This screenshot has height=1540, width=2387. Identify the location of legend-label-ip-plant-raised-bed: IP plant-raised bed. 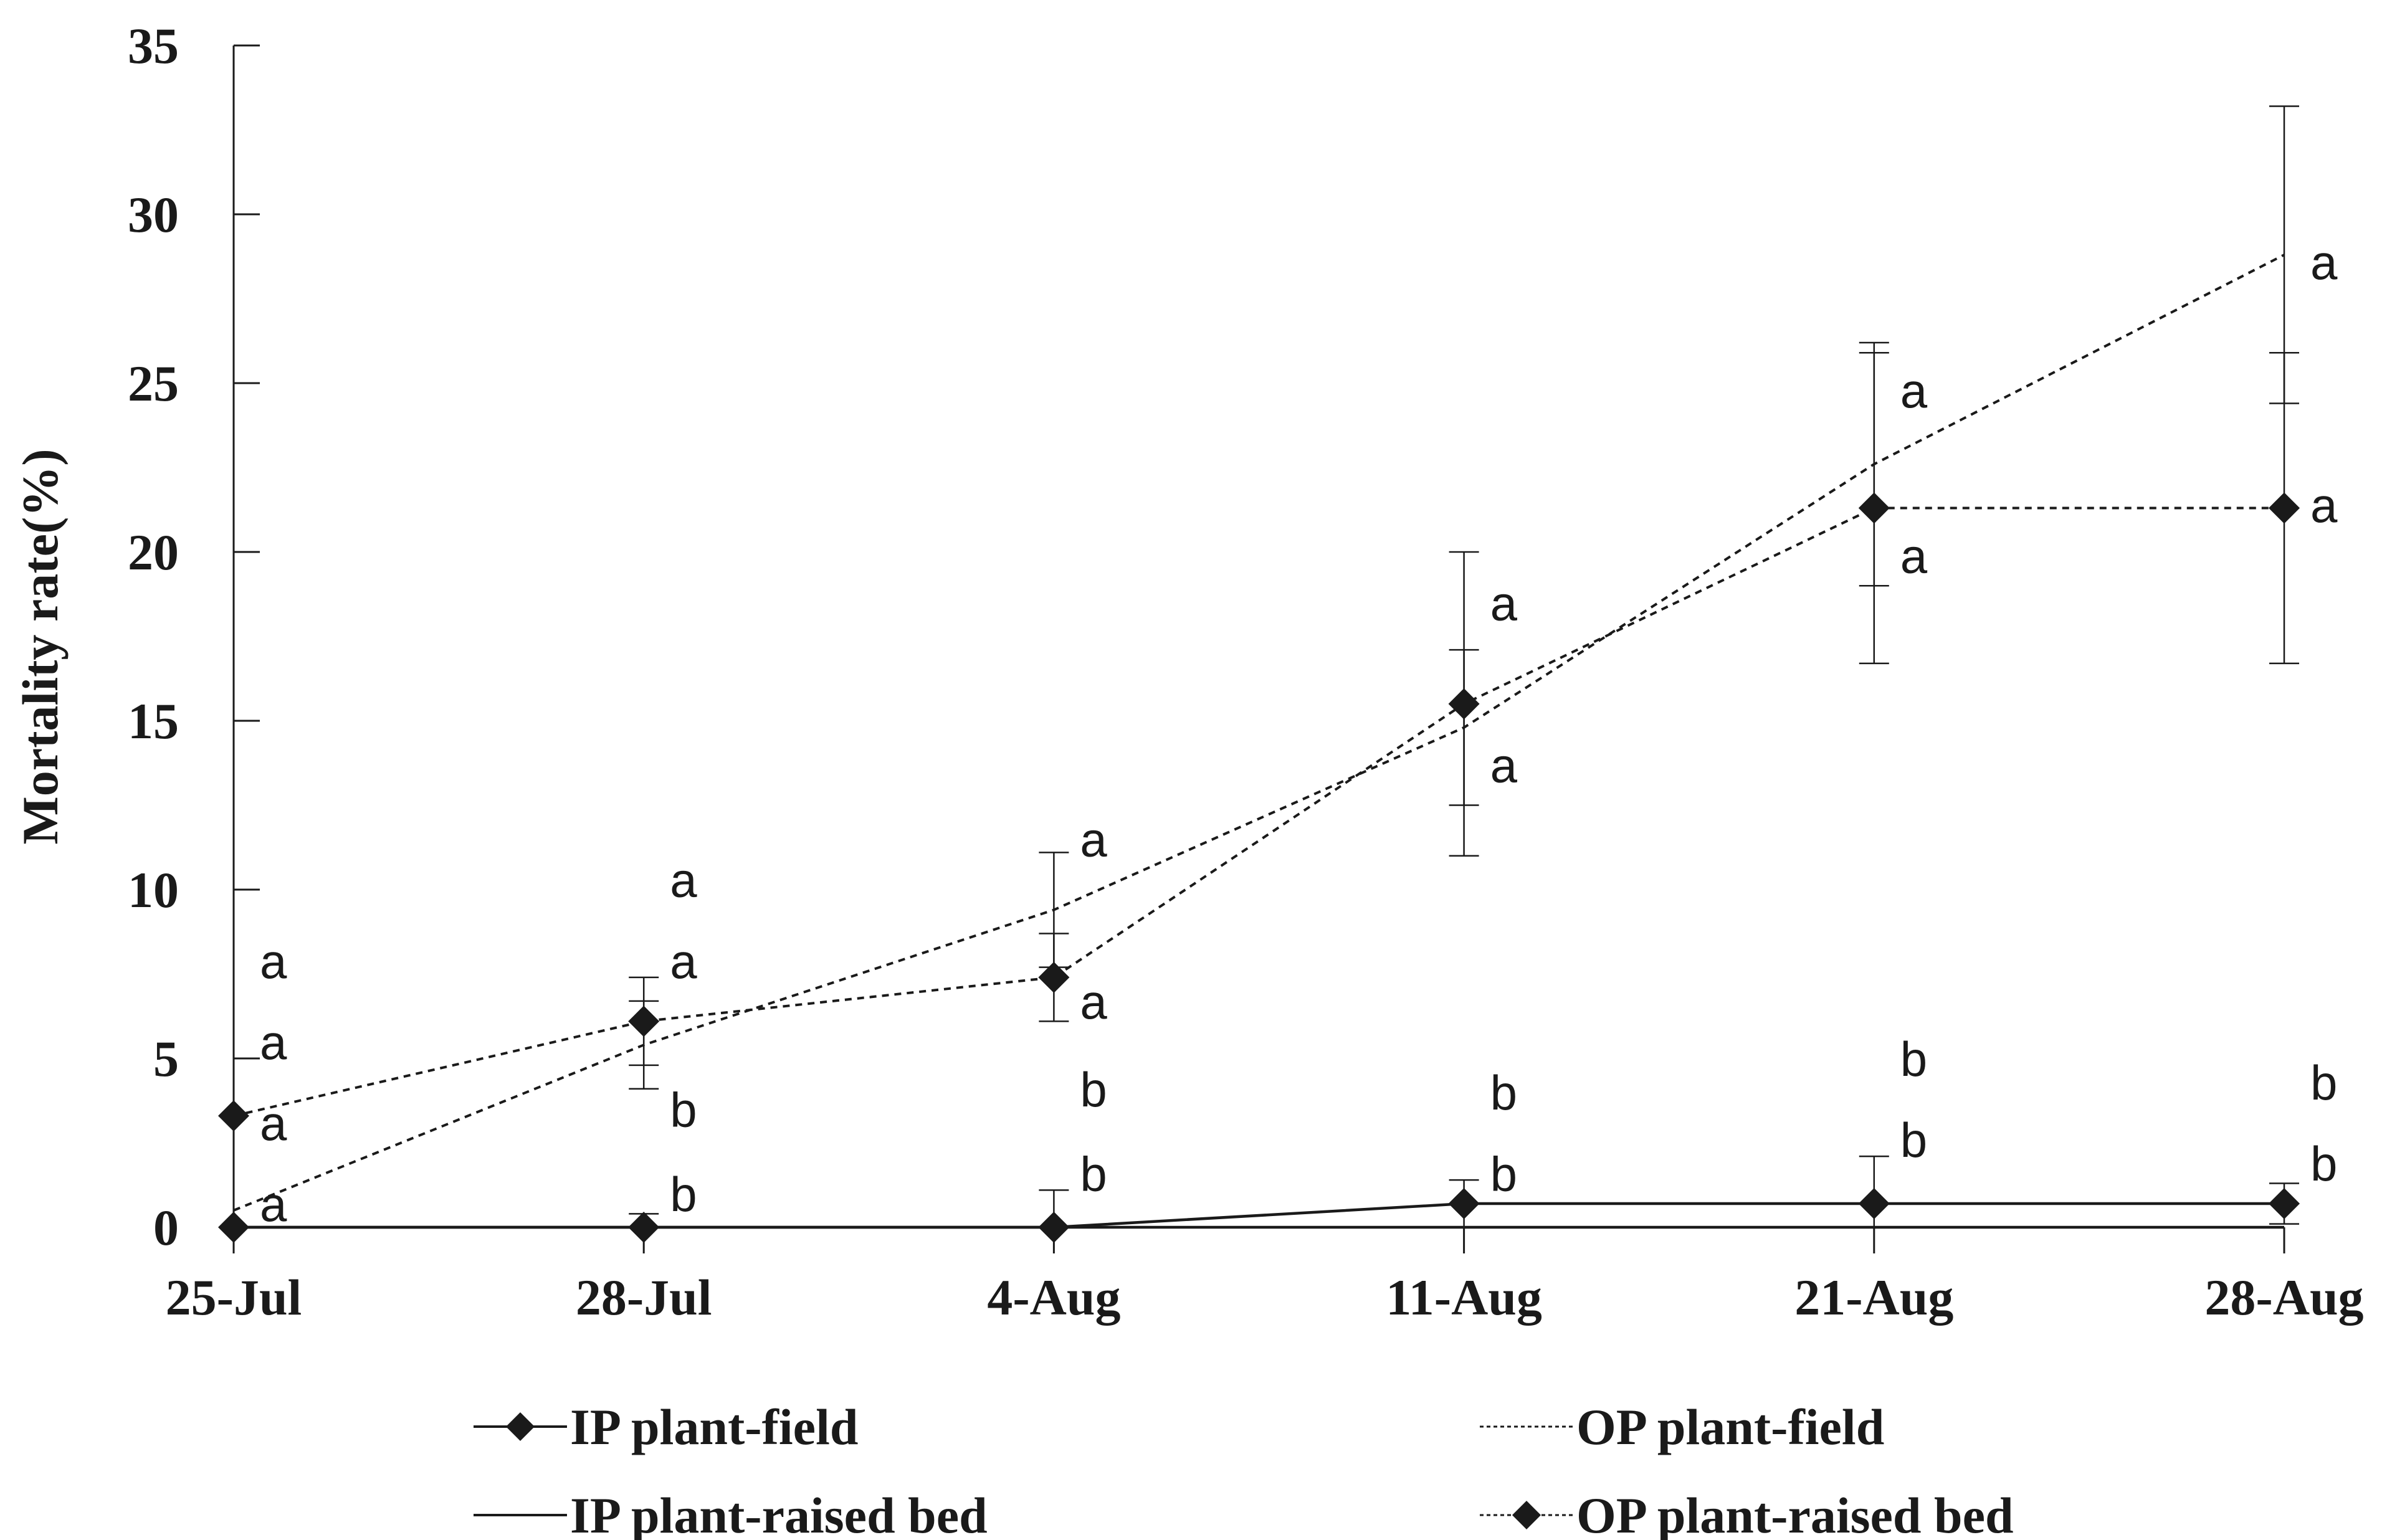
(779, 1513).